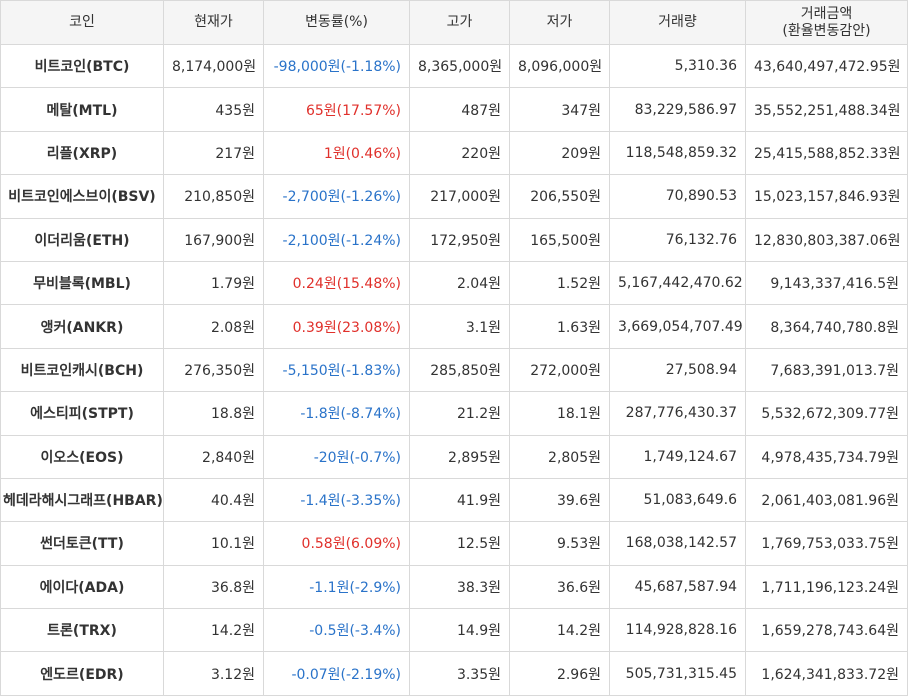 This screenshot has height=700, width=908. I want to click on amount-cell: 9,143,337,416.5원, so click(826, 283).